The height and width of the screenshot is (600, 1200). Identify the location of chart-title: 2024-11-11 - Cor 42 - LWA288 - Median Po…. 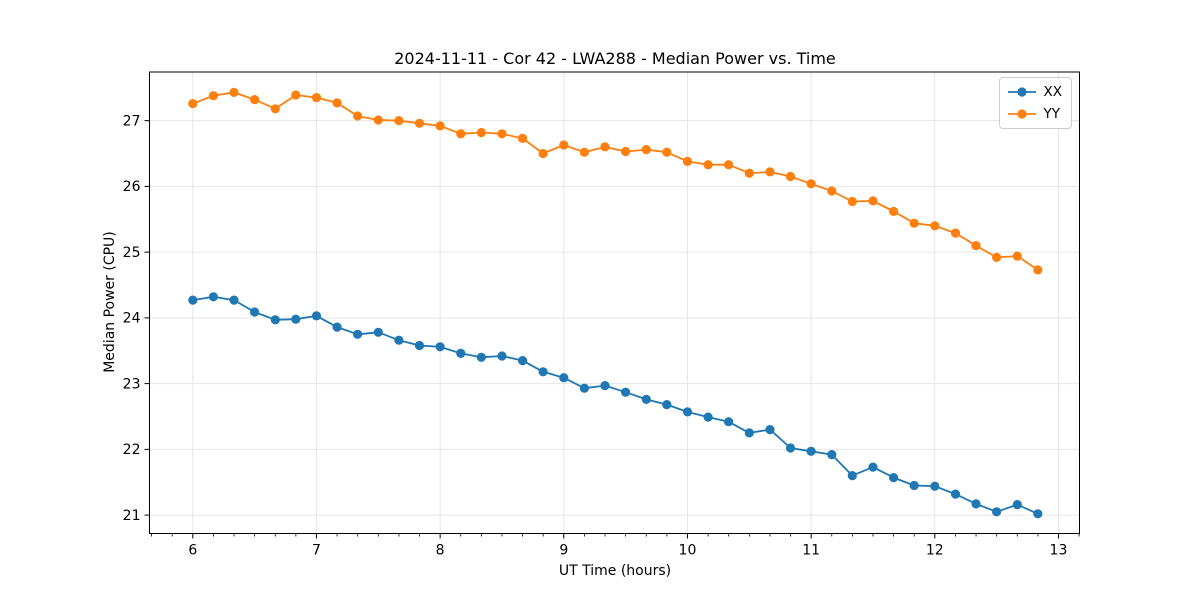
(615, 58).